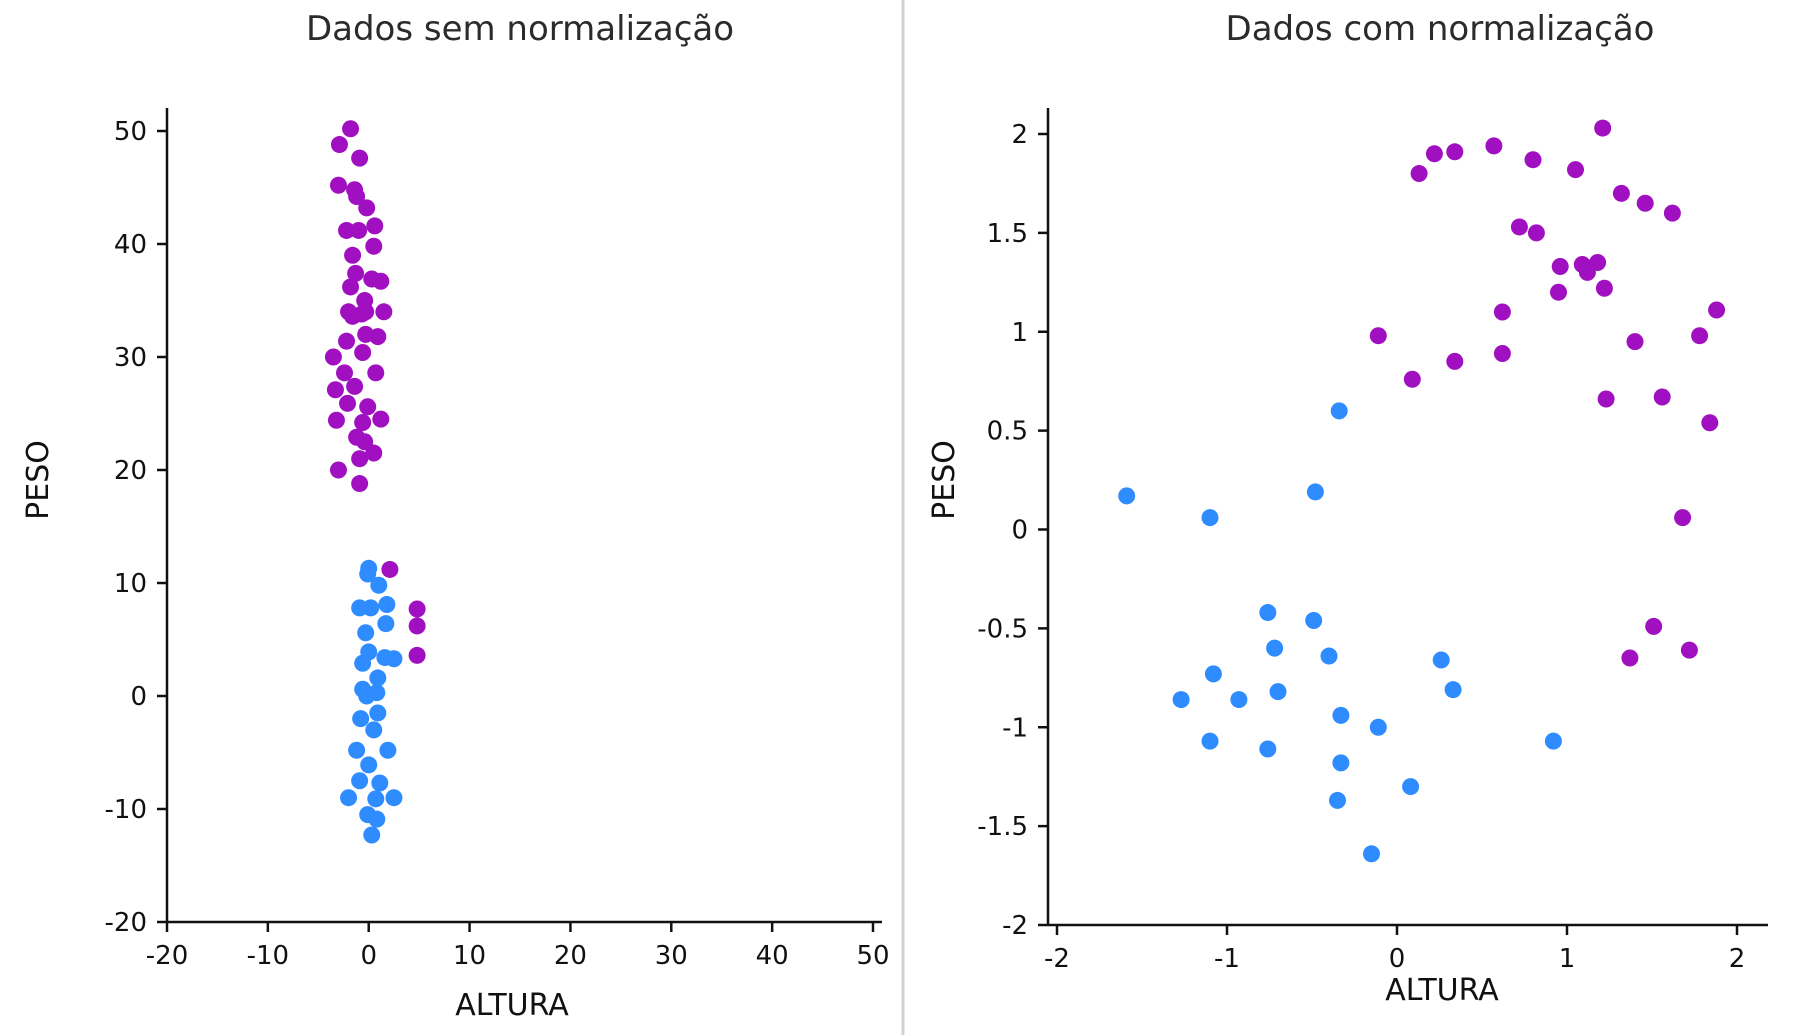  Describe the element at coordinates (130, 358) in the screenshot. I see `y-tick-label: 30` at that location.